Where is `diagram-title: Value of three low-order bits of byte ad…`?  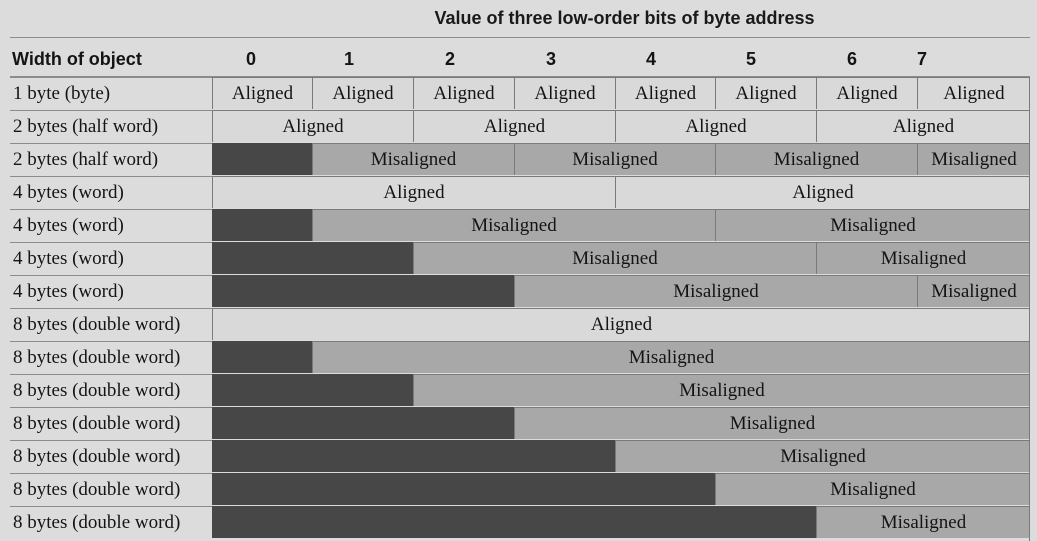
diagram-title: Value of three low-order bits of byte ad… is located at coordinates (624, 18).